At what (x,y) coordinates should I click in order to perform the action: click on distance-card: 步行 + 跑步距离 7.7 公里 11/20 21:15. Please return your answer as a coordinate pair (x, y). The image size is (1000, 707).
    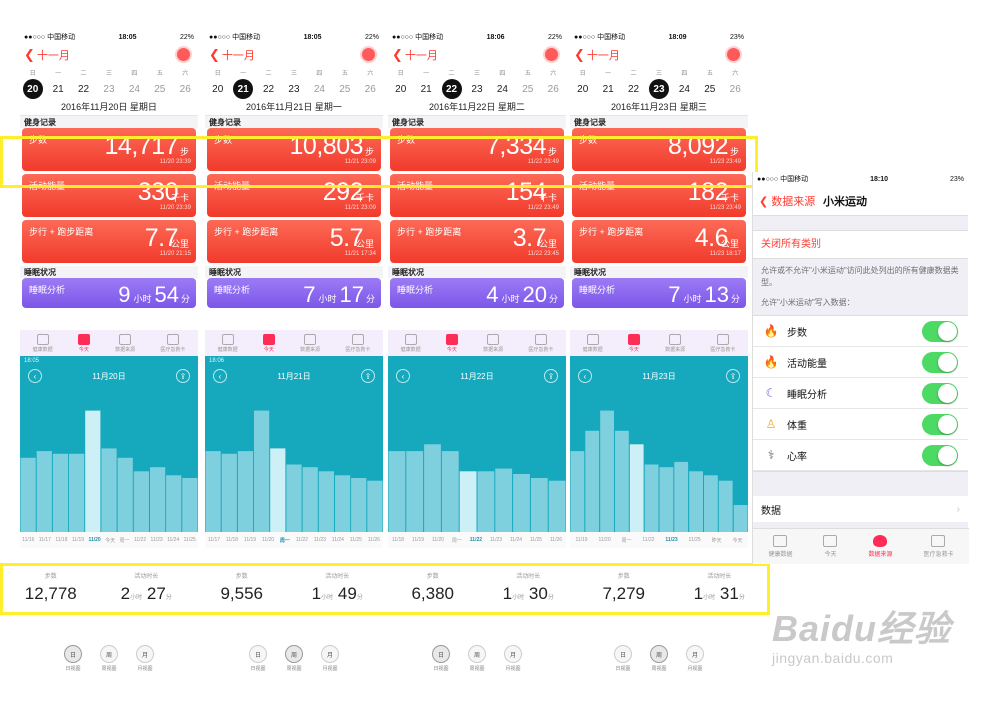
    Looking at the image, I should click on (109, 241).